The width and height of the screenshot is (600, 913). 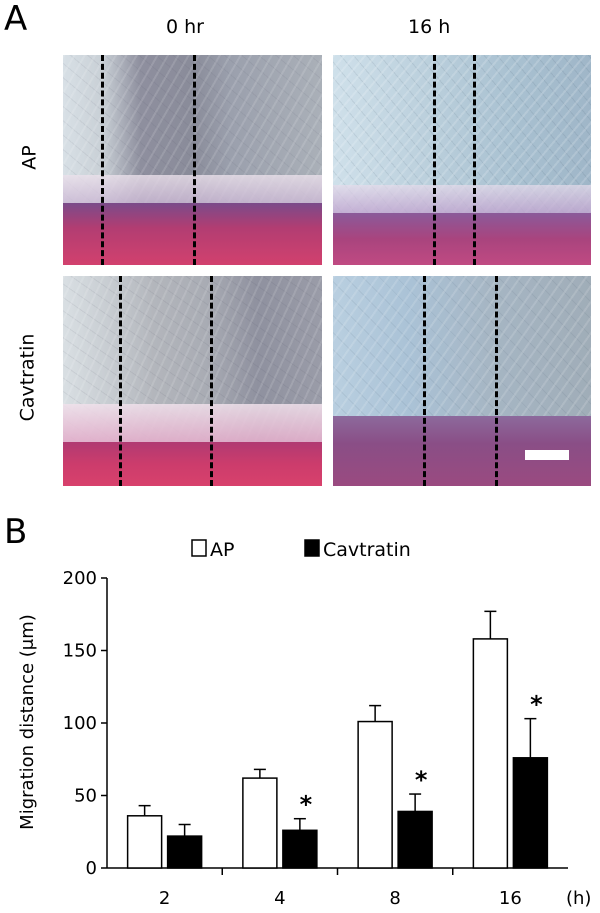 I want to click on column-label-0hr: 0 hr, so click(x=185, y=27).